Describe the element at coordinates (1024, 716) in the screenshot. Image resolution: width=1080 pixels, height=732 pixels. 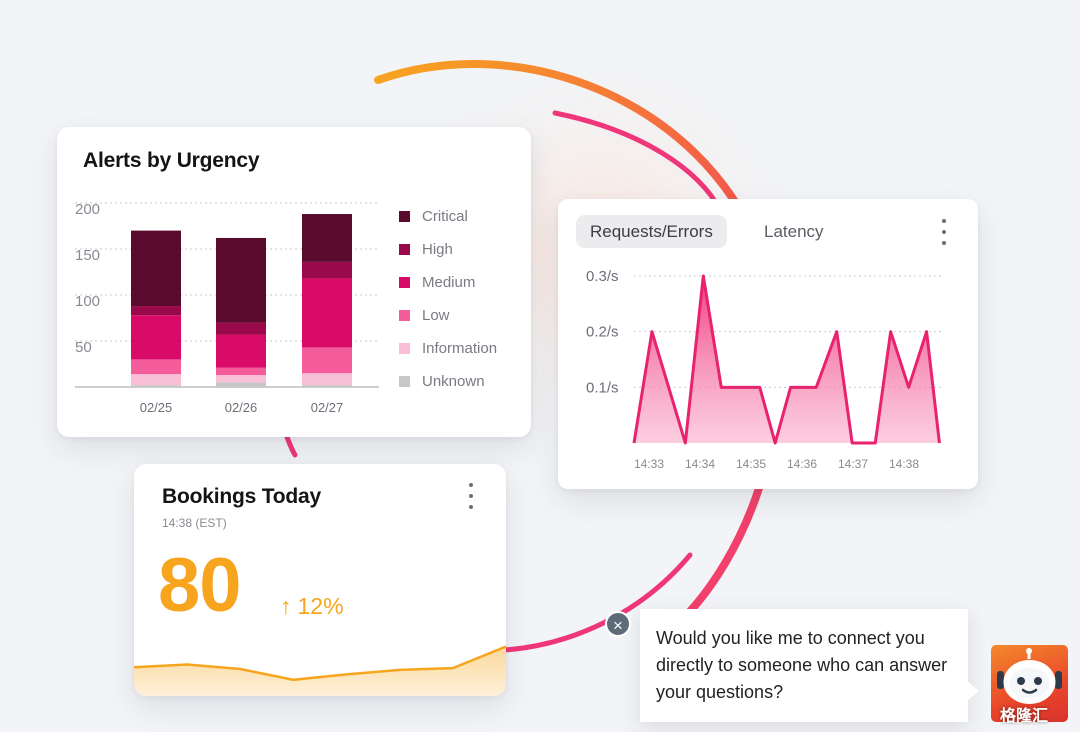
I see `watermark-text: 格隆汇` at that location.